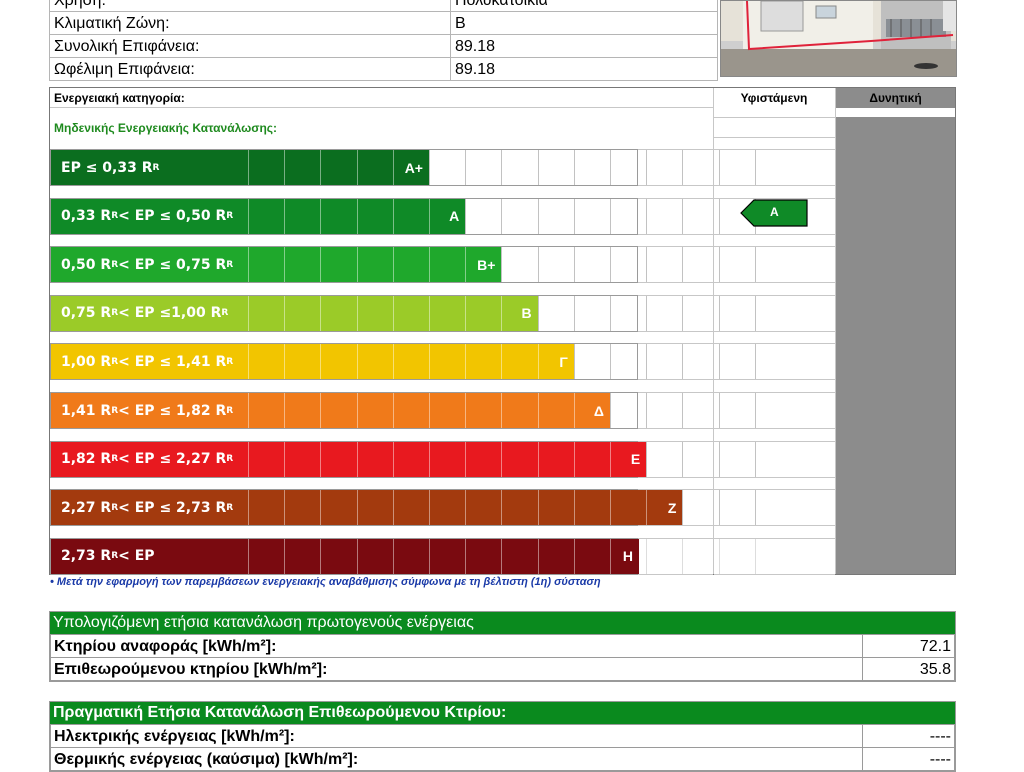 Image resolution: width=1024 pixels, height=772 pixels. I want to click on energy-category-label: Ενεργειακή κατηγορία:, so click(119, 98).